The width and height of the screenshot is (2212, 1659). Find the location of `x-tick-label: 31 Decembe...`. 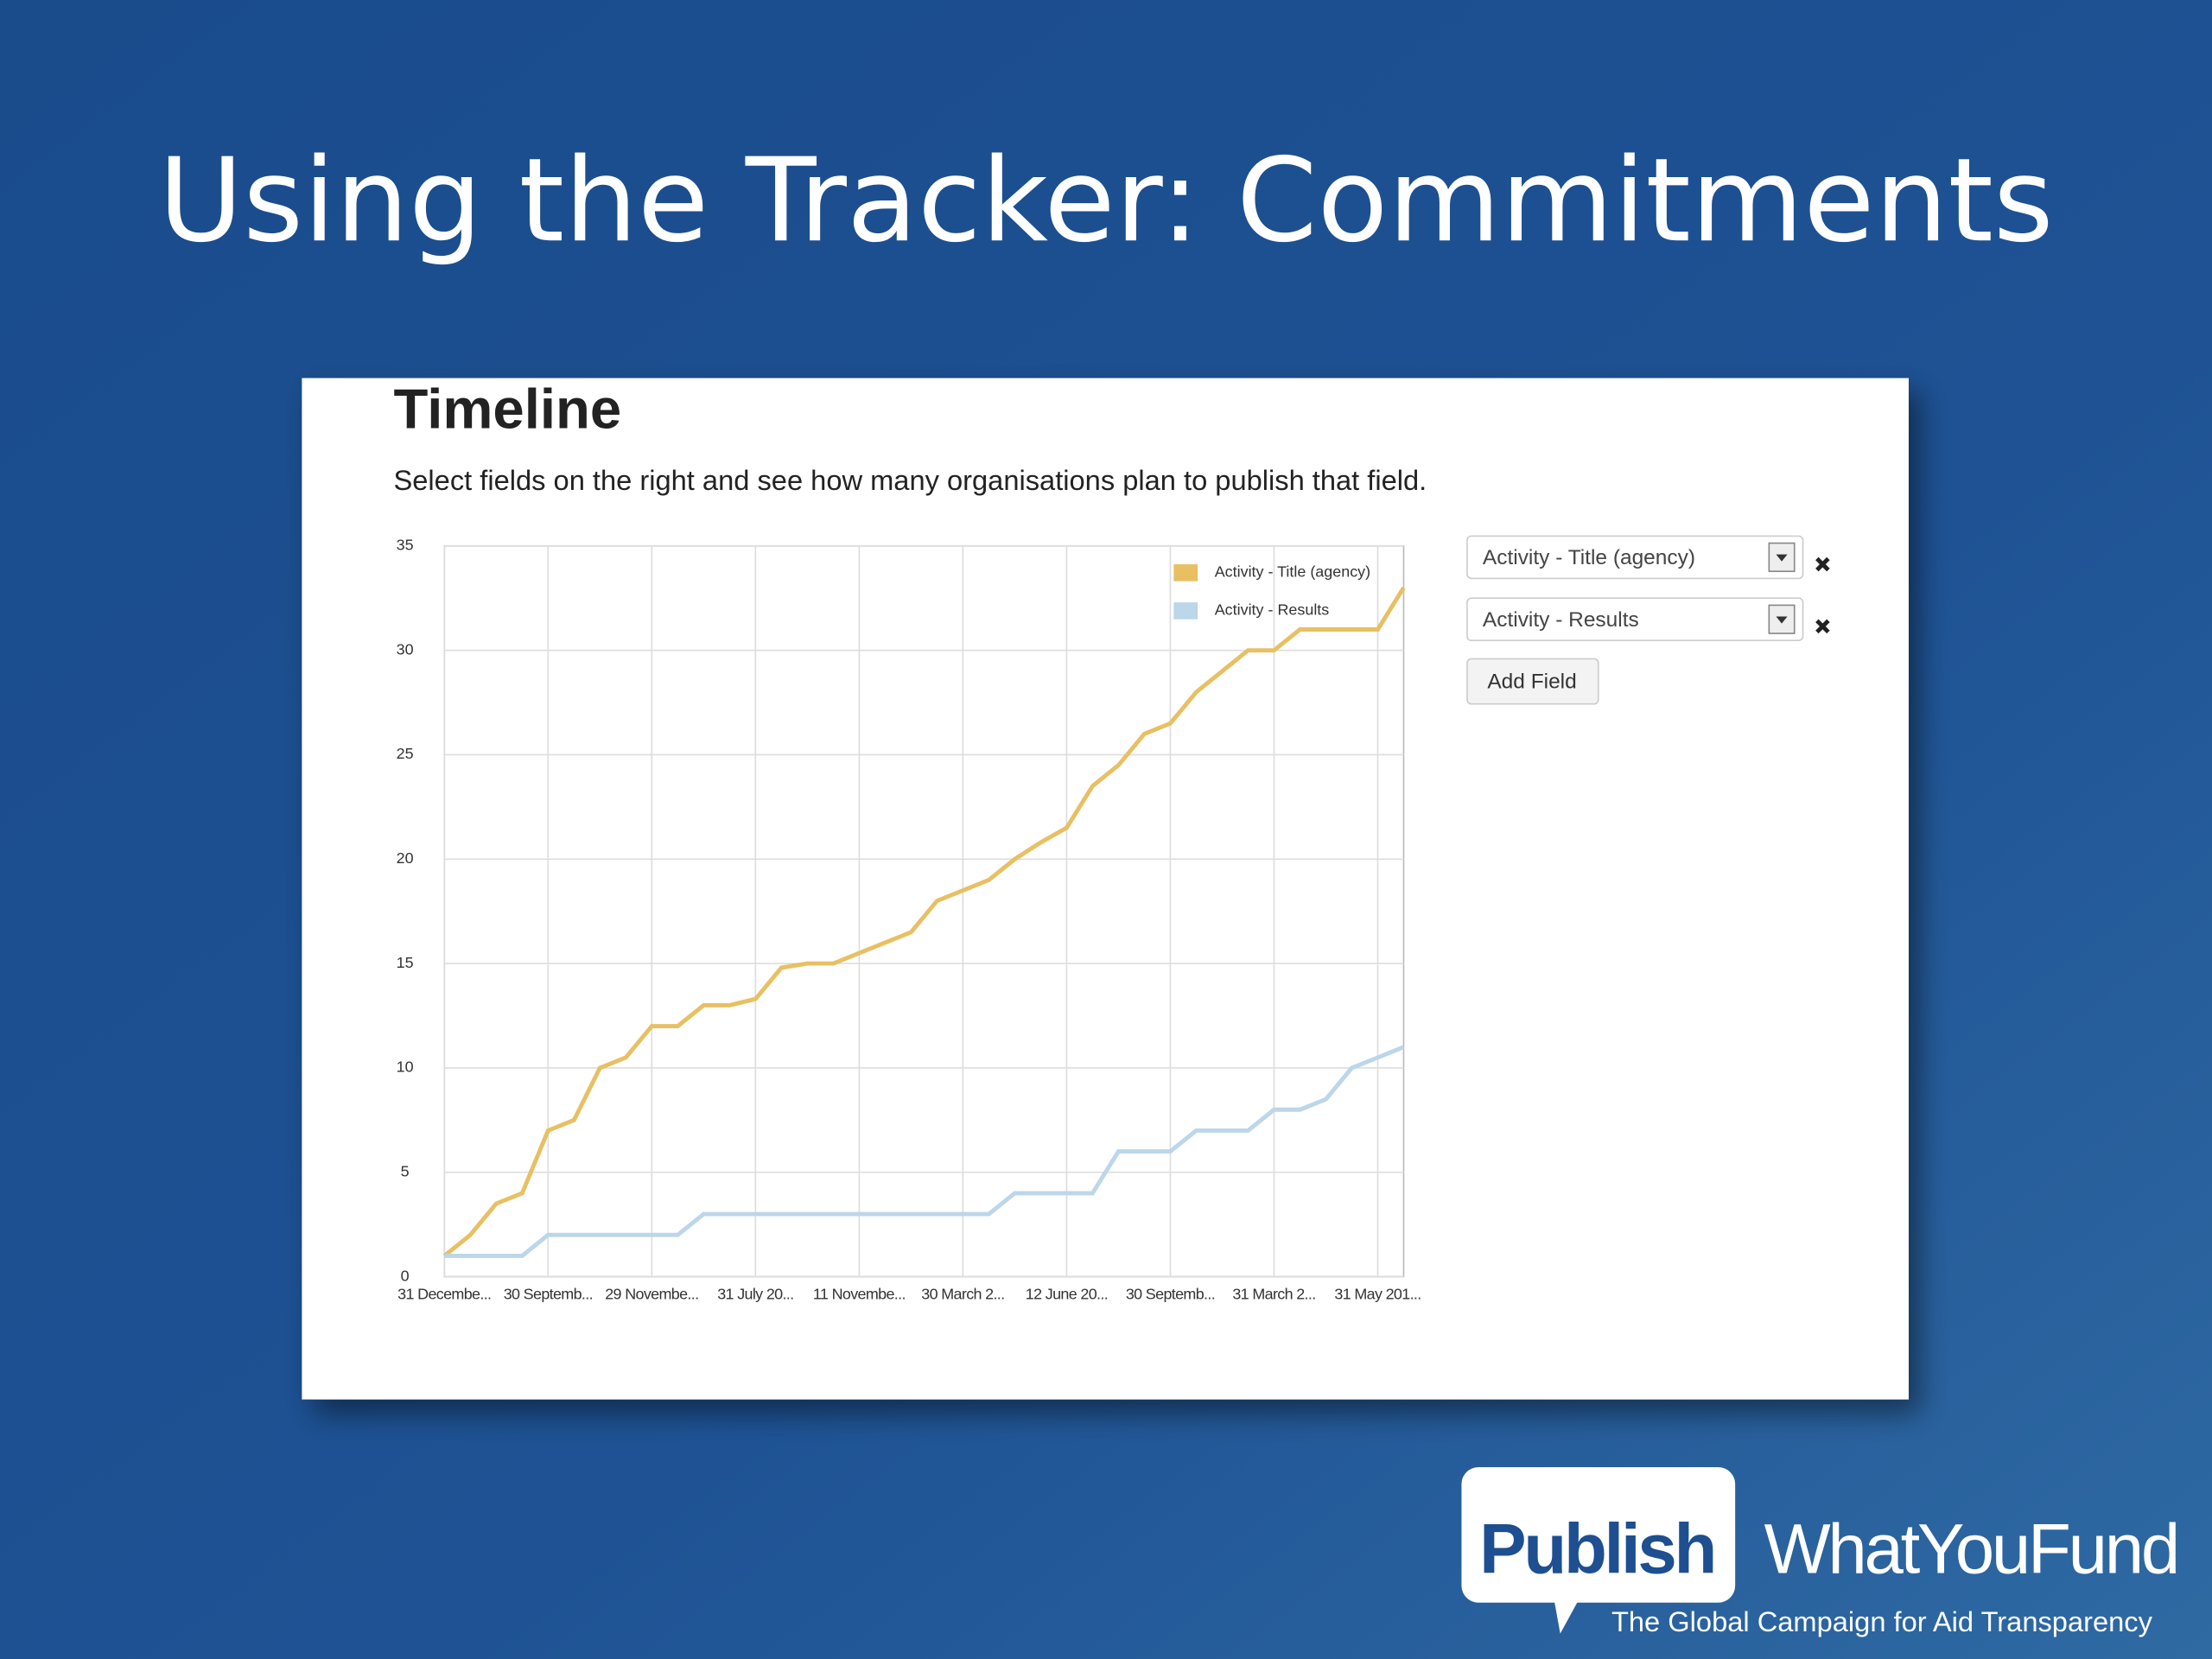

x-tick-label: 31 Decembe... is located at coordinates (444, 1294).